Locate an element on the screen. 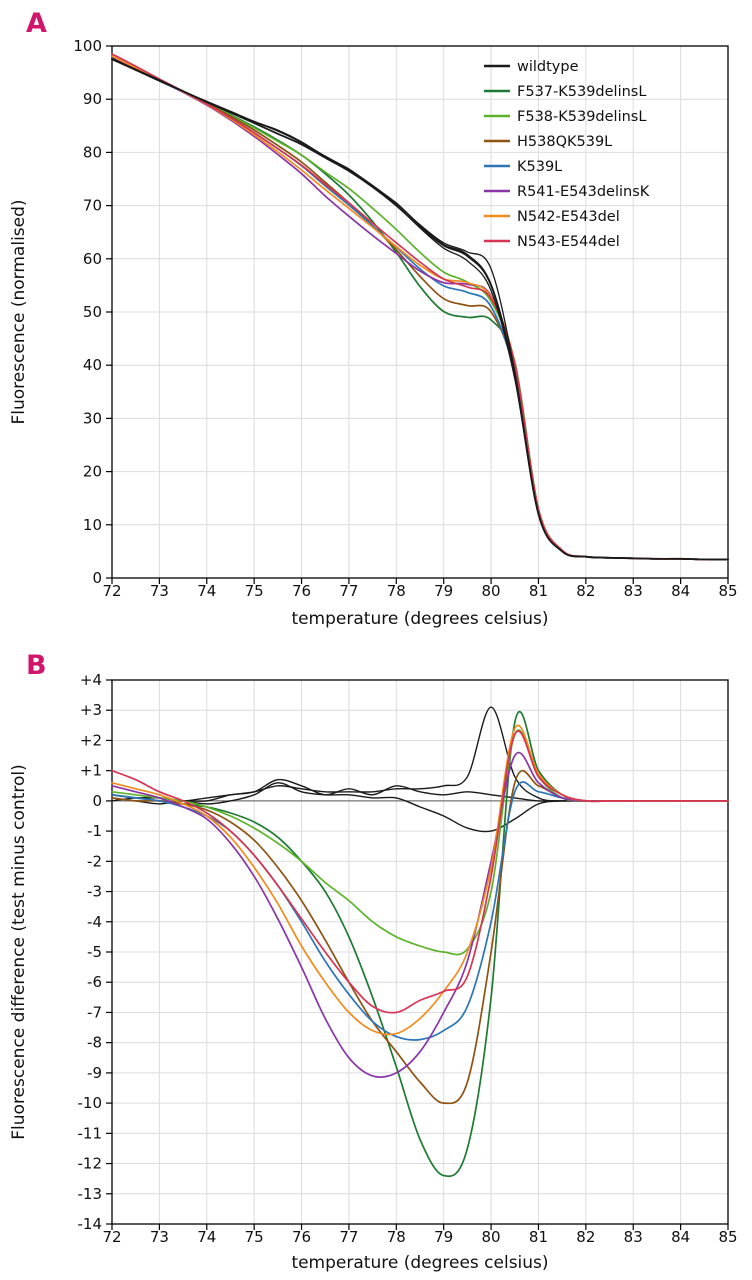  y-tick-label: -1 is located at coordinates (94, 831).